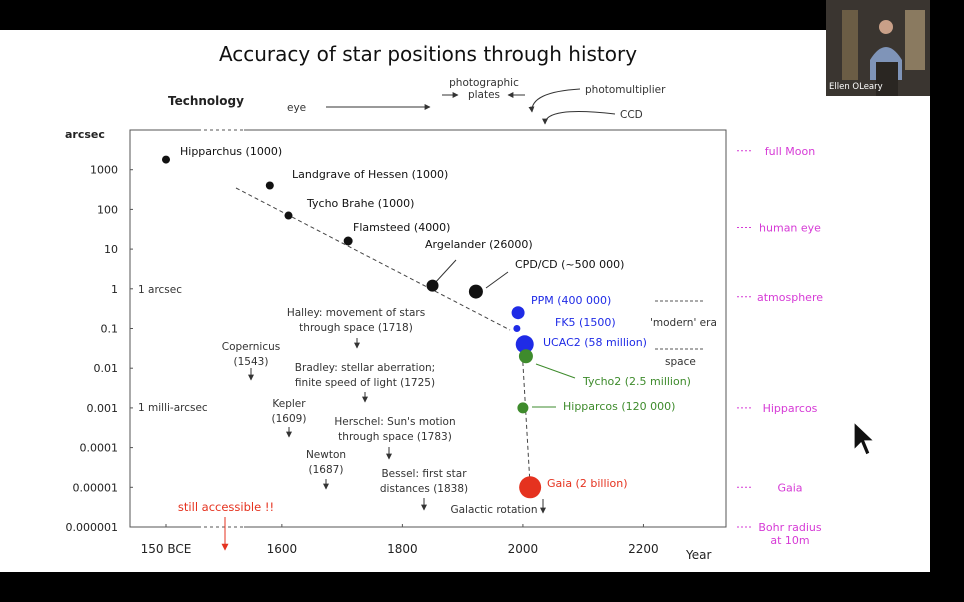  Describe the element at coordinates (424, 489) in the screenshot. I see `annotation: distances (1838)` at that location.